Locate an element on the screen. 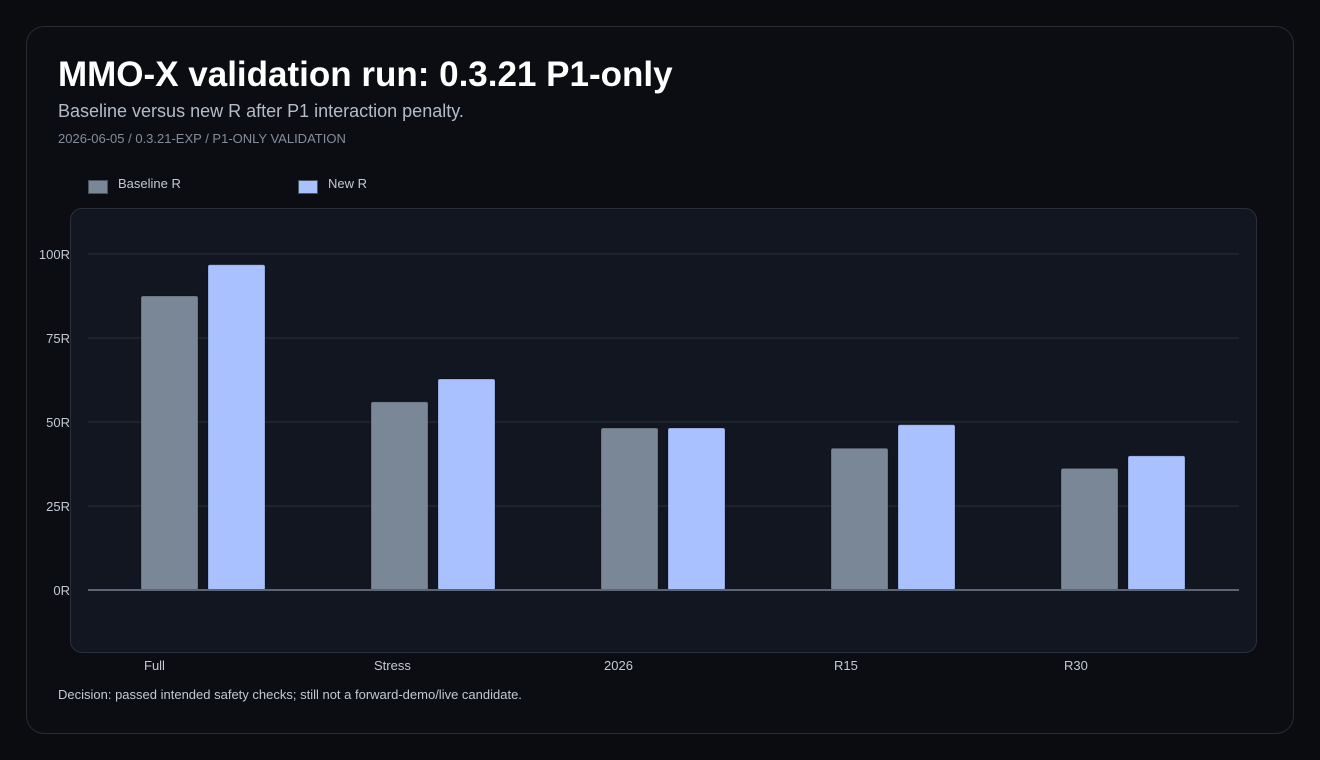  legend-item-baseline: Baseline R is located at coordinates (134, 185).